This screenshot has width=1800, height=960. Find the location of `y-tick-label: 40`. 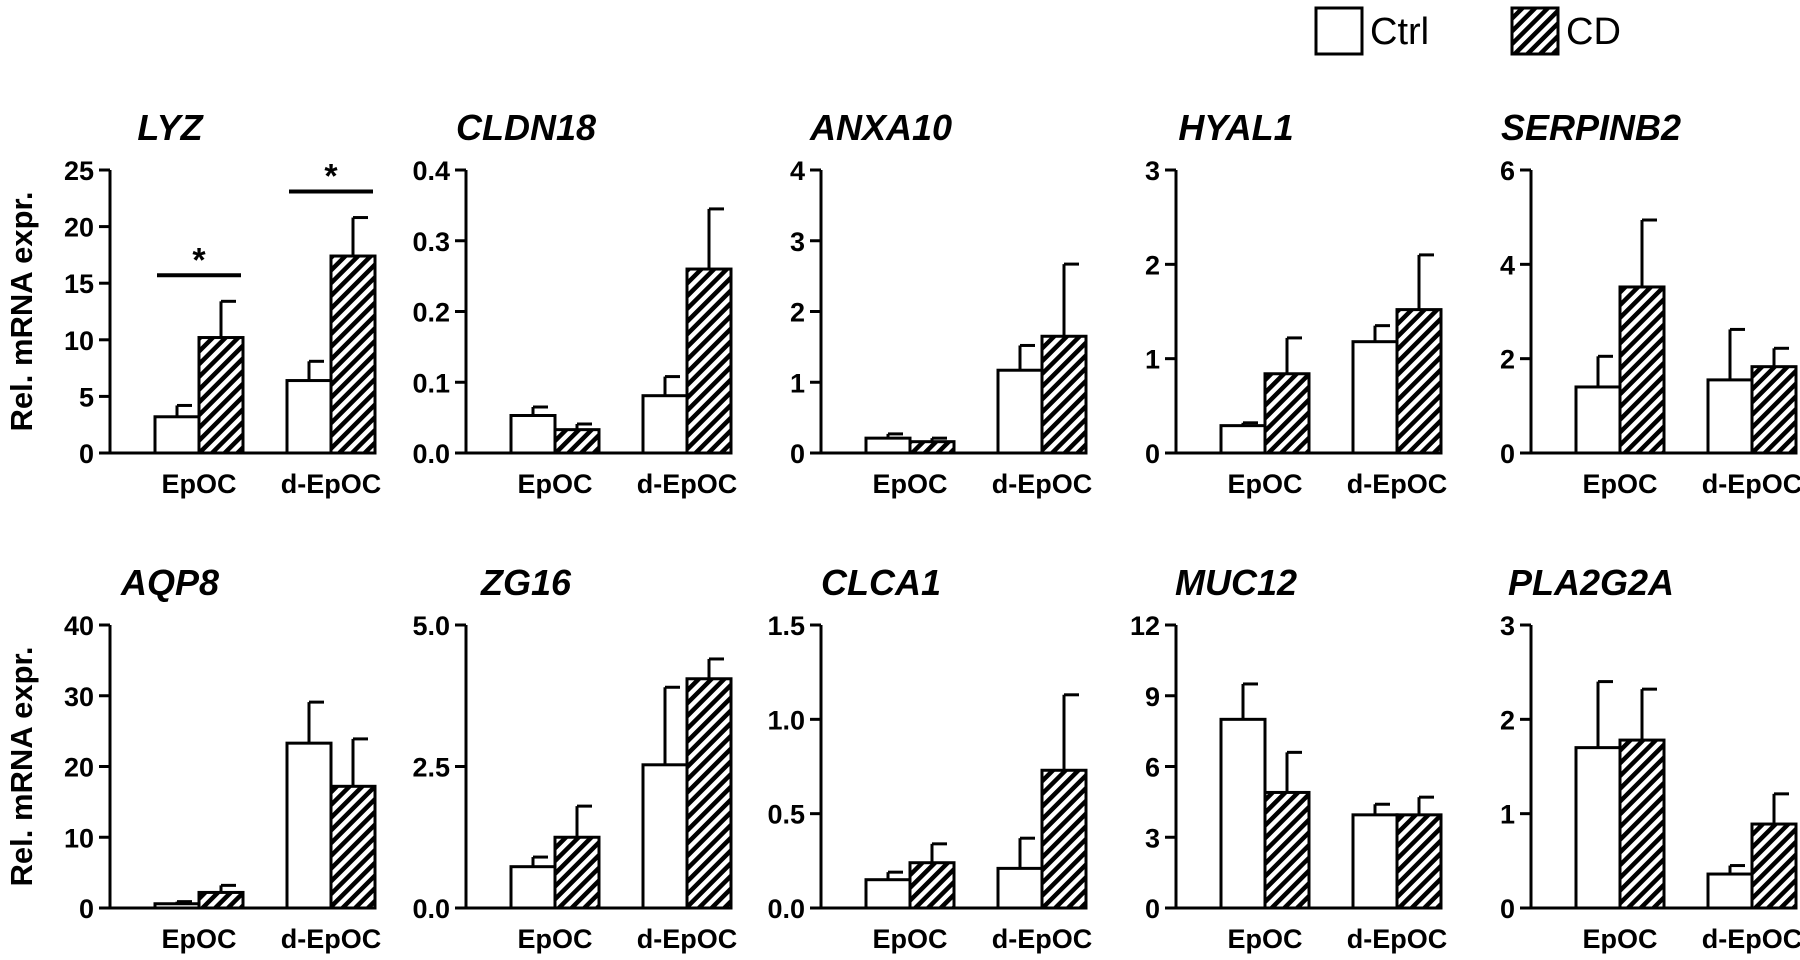

y-tick-label: 40 is located at coordinates (79, 626).